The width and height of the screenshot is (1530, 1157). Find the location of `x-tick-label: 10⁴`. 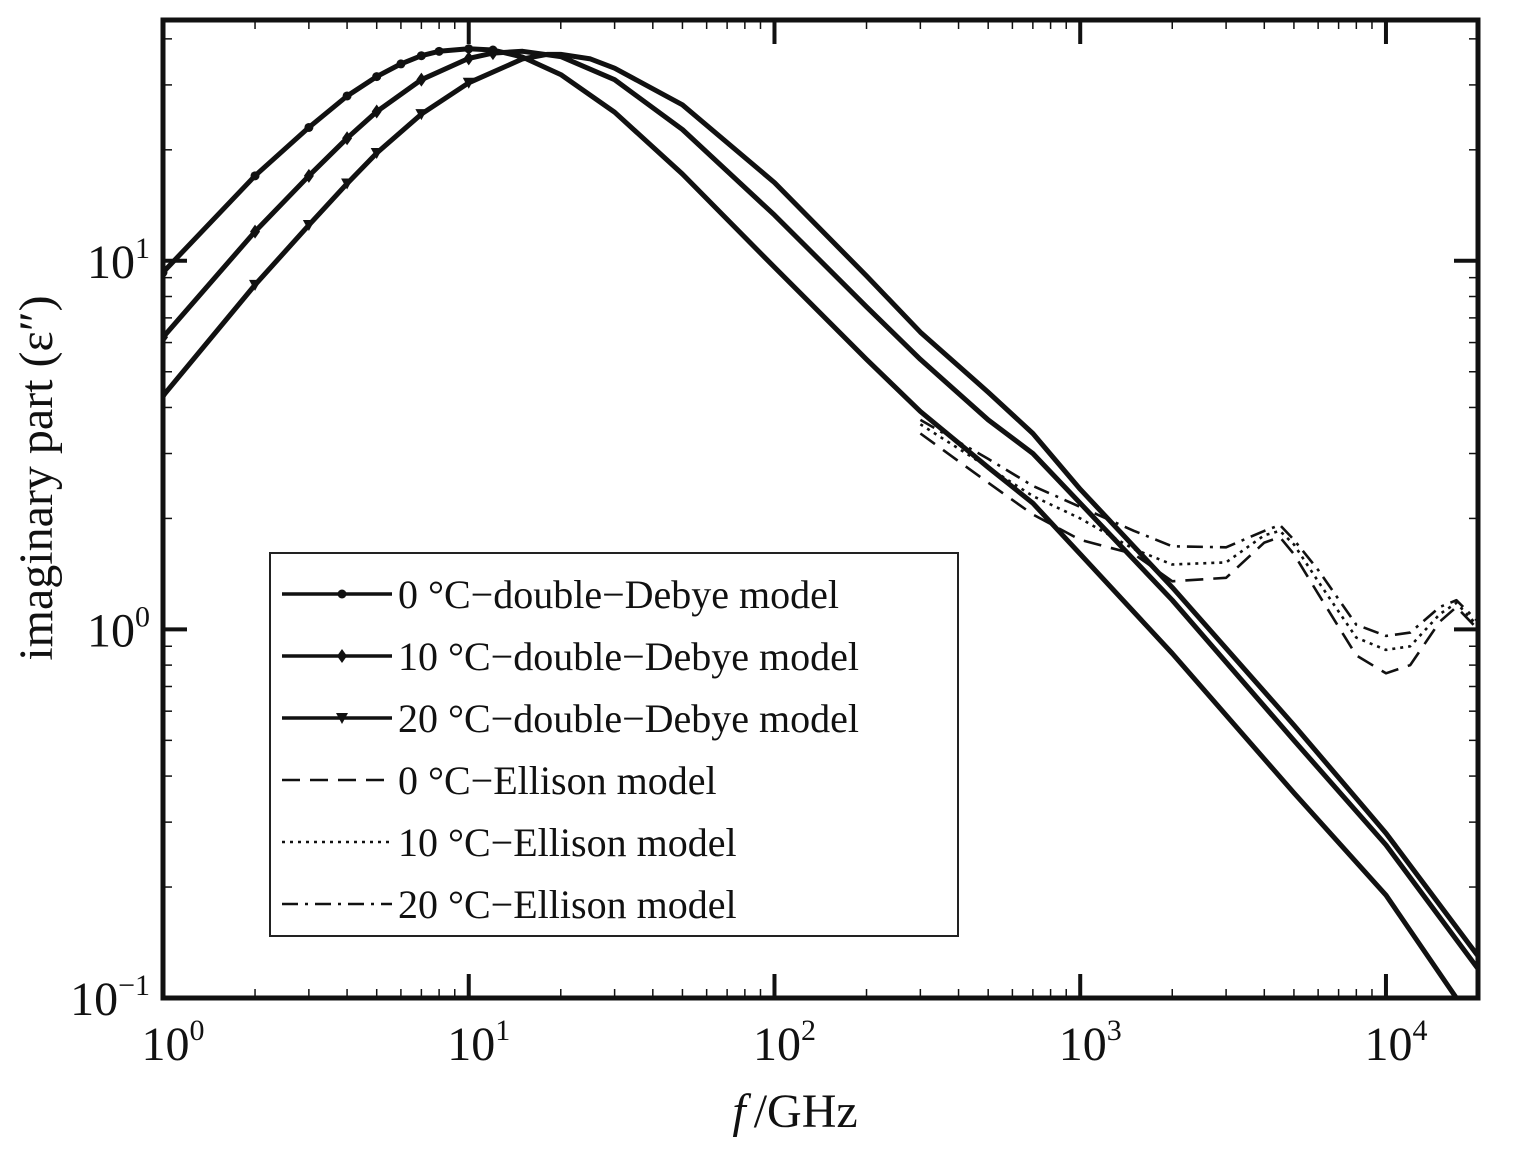

x-tick-label: 10⁴ is located at coordinates (1395, 1042).